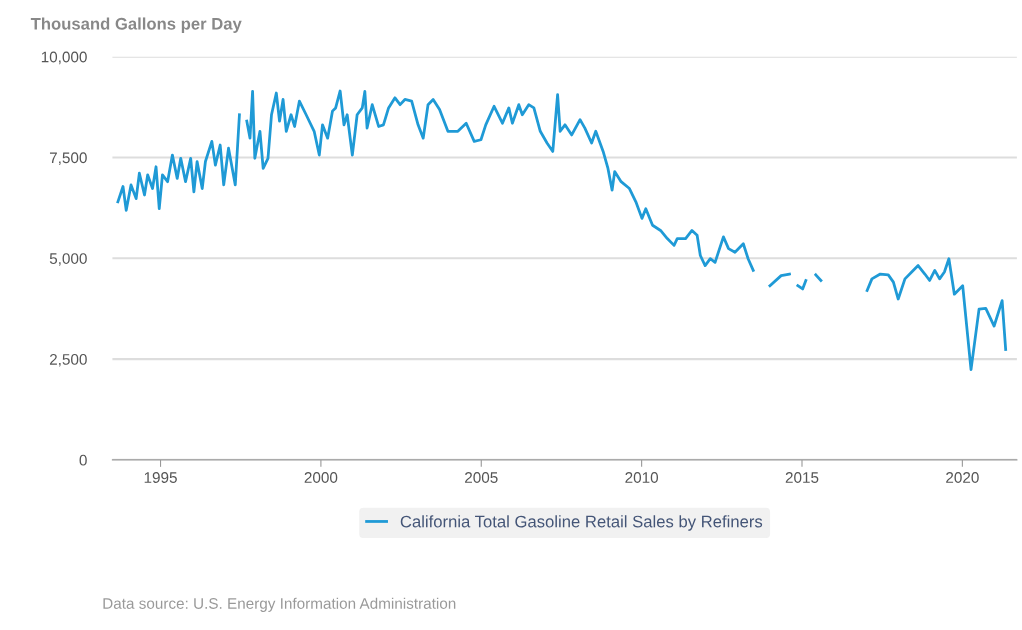 The image size is (1022, 630). I want to click on source-note: Data source: U.S. Energy Information Administration, so click(279, 604).